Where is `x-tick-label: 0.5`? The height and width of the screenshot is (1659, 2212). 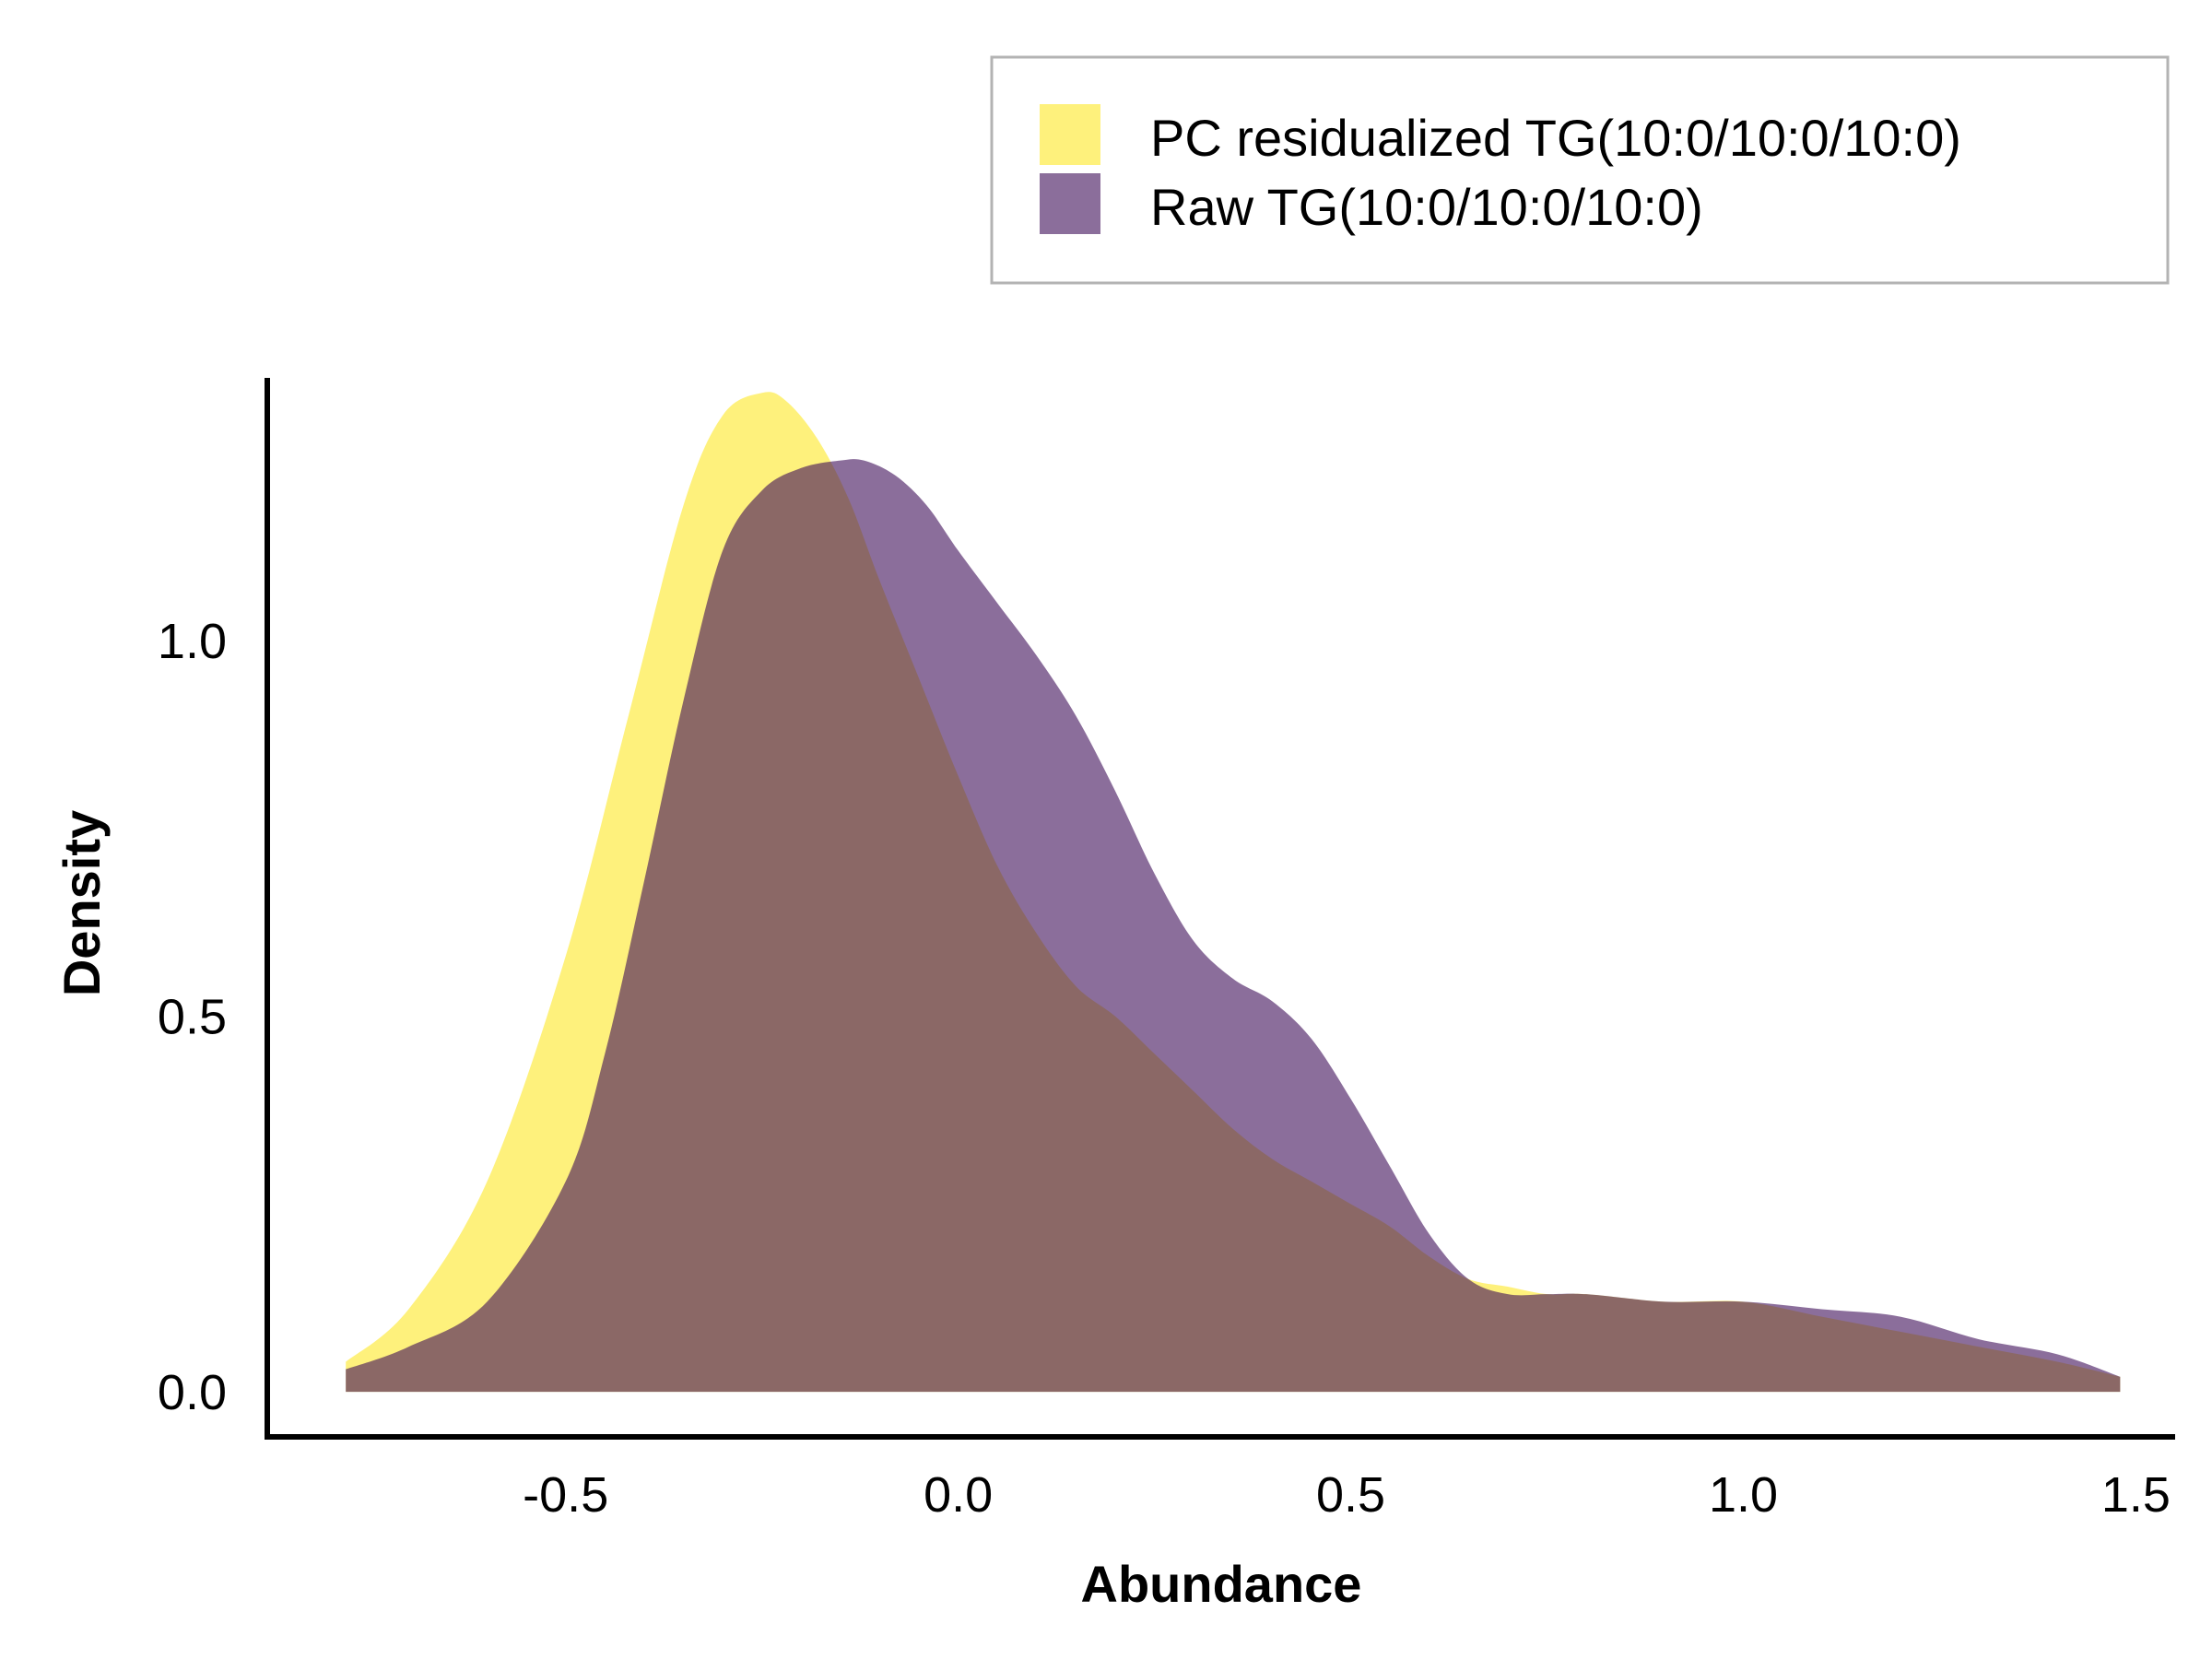
x-tick-label: 0.5 is located at coordinates (1350, 1495).